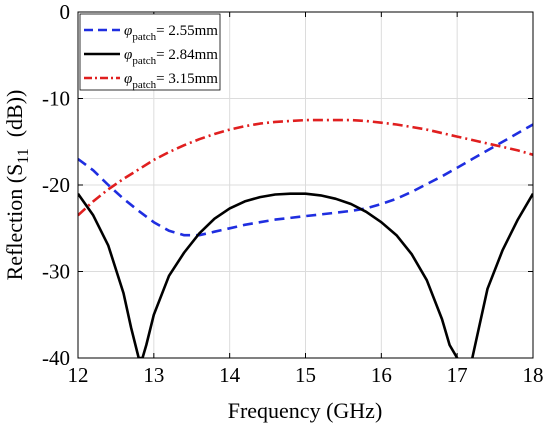 This screenshot has width=550, height=427. Describe the element at coordinates (56, 358) in the screenshot. I see `y-tick-label: -40` at that location.